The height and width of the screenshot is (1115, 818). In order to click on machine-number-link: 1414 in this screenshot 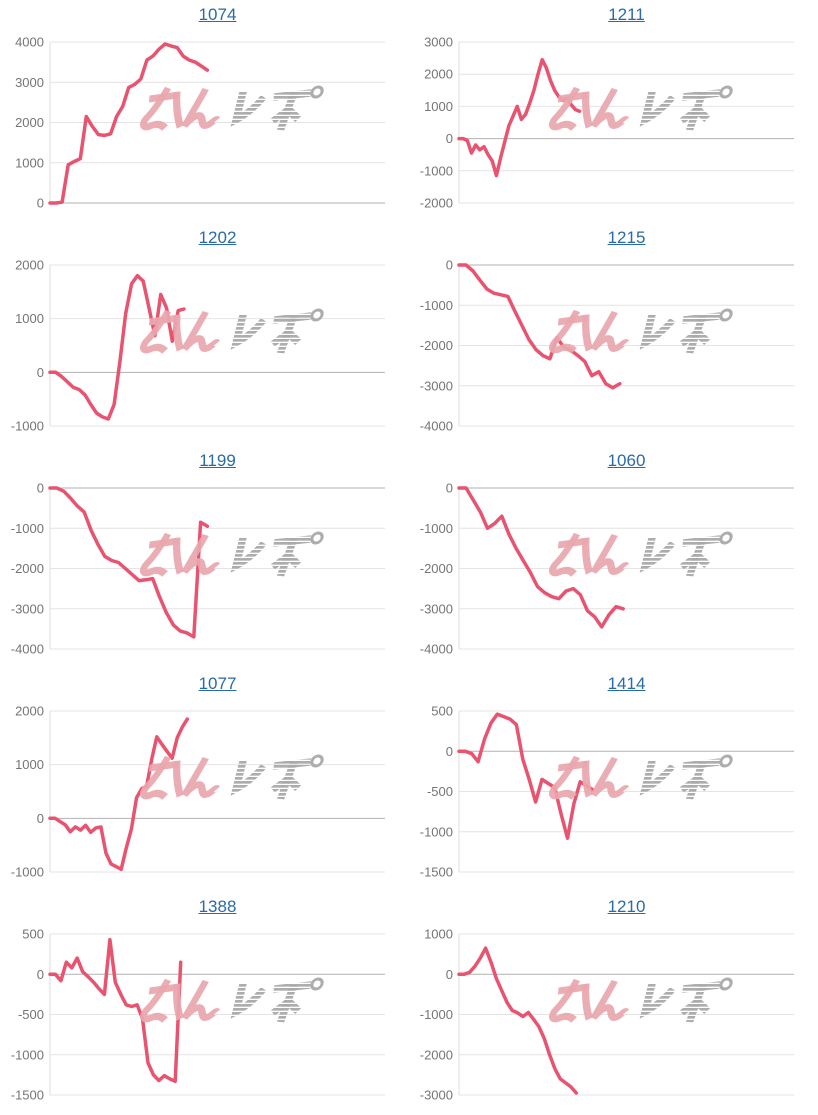, I will do `click(626, 683)`.